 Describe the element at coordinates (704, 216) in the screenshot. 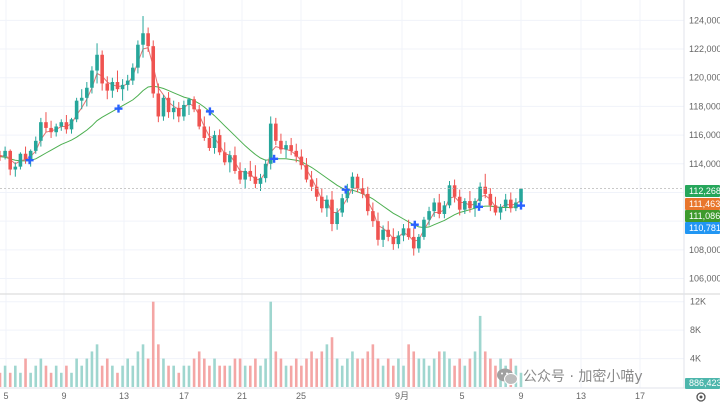

I see `price-tag-label: 111,086` at that location.